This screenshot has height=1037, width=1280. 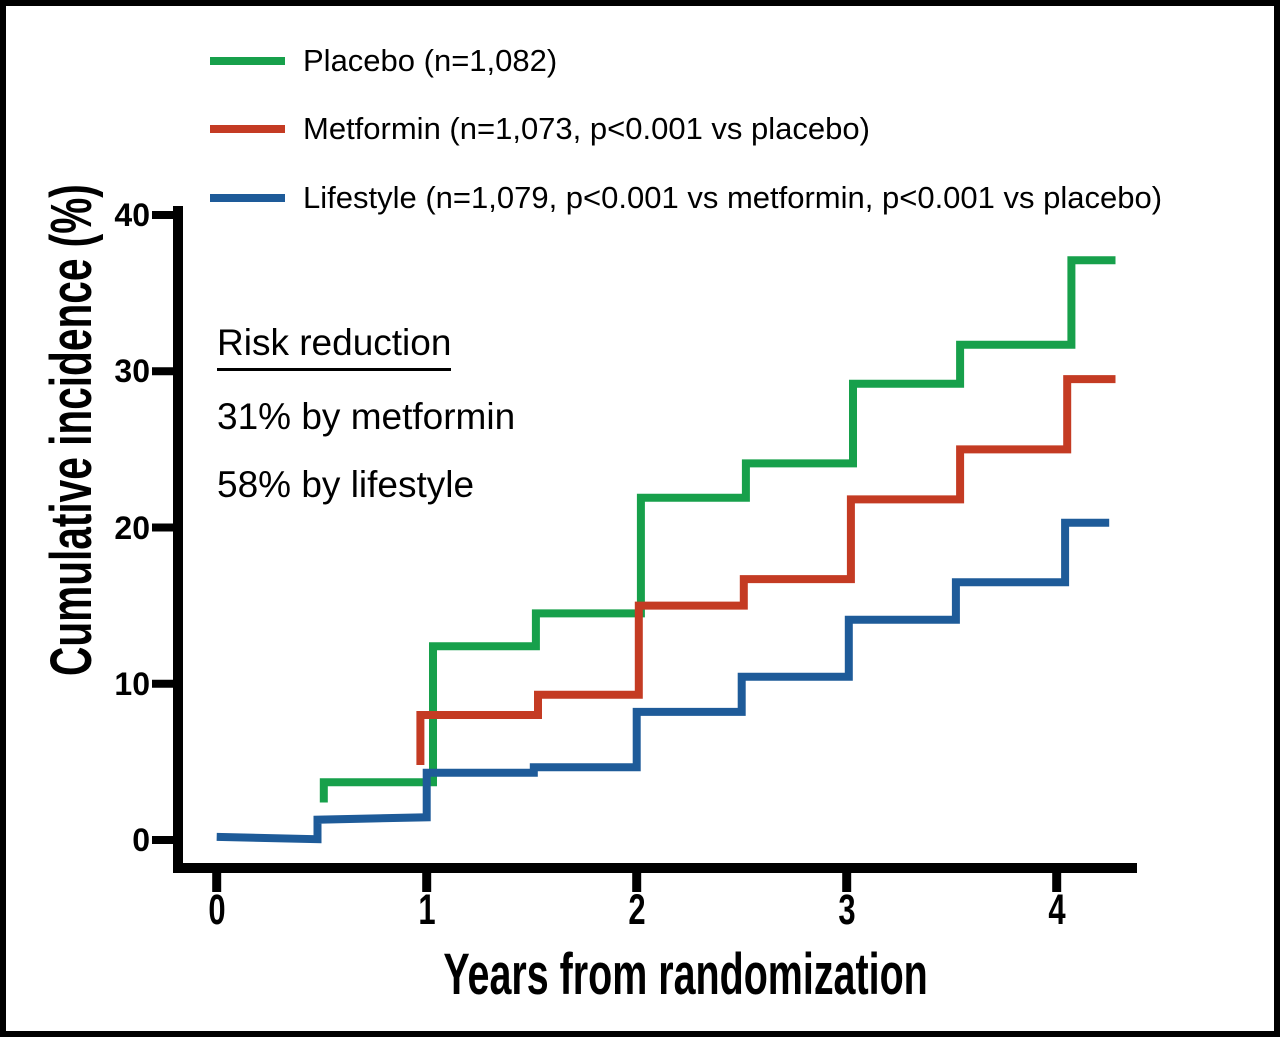 I want to click on legend-item-placebo: Placebo (n=1,082), so click(x=384, y=60).